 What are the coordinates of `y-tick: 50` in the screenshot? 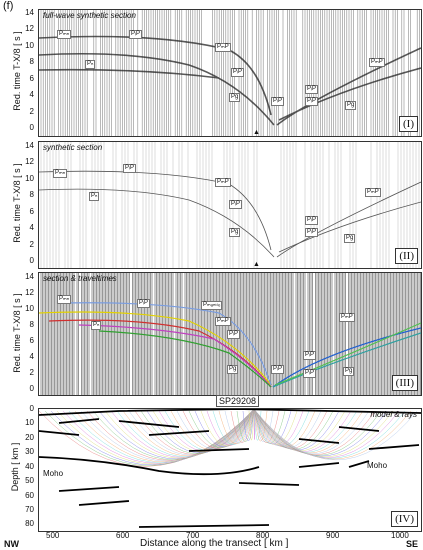 It's located at (29, 480).